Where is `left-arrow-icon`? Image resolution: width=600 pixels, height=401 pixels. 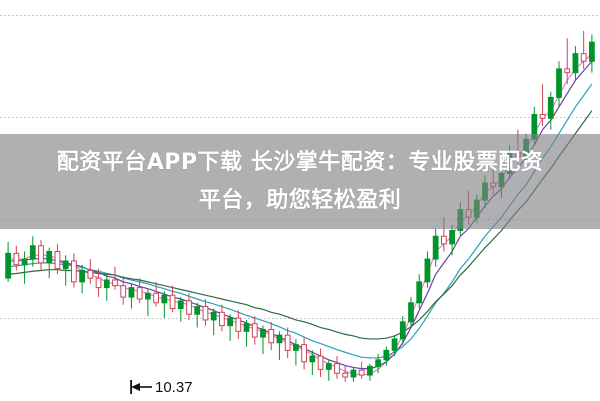 left-arrow-icon is located at coordinates (141, 387).